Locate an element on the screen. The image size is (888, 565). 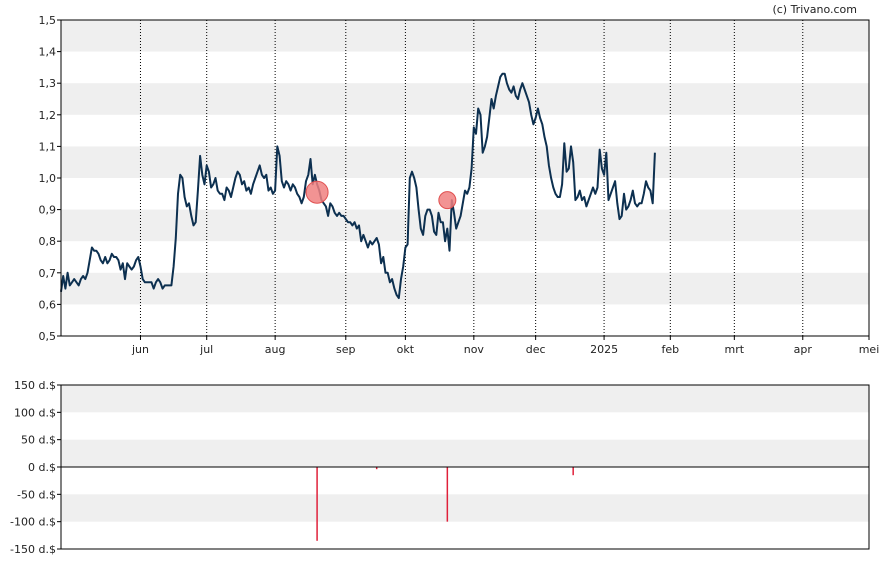
y-tick-label: 0,7 is located at coordinates (48, 273).